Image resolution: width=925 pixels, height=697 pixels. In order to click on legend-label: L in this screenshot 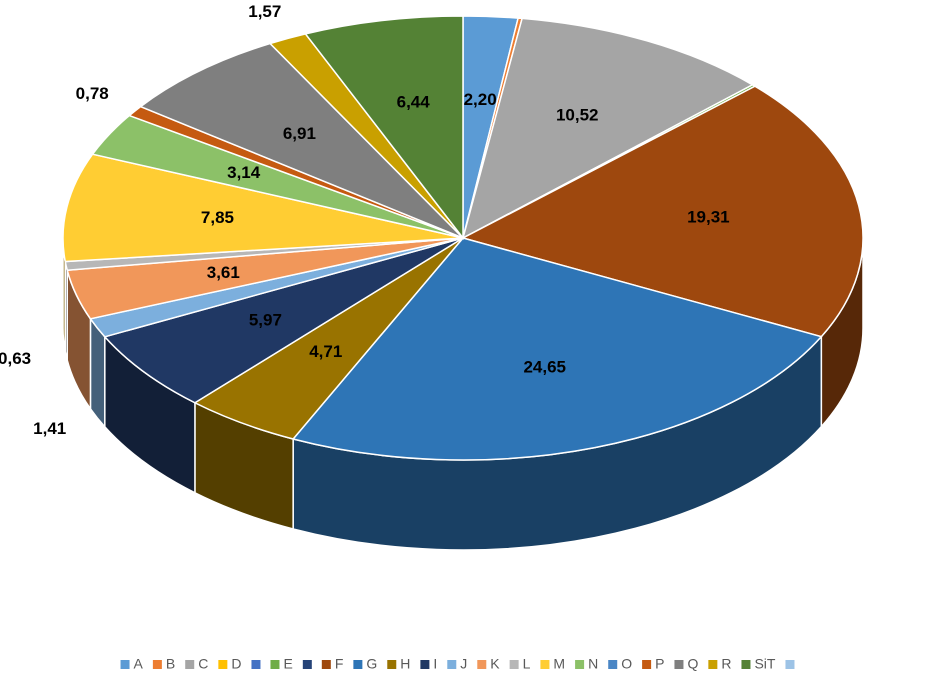, I will do `click(527, 664)`.